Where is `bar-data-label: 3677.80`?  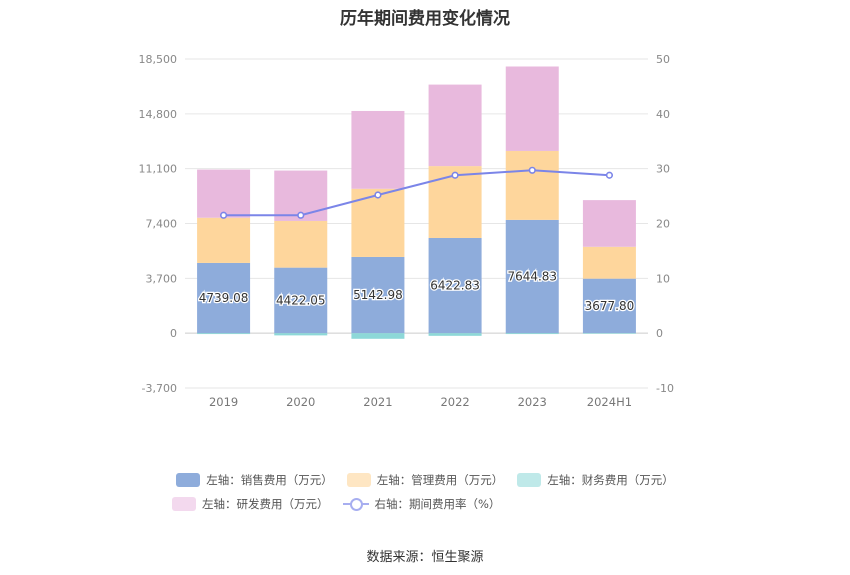 bar-data-label: 3677.80 is located at coordinates (610, 306).